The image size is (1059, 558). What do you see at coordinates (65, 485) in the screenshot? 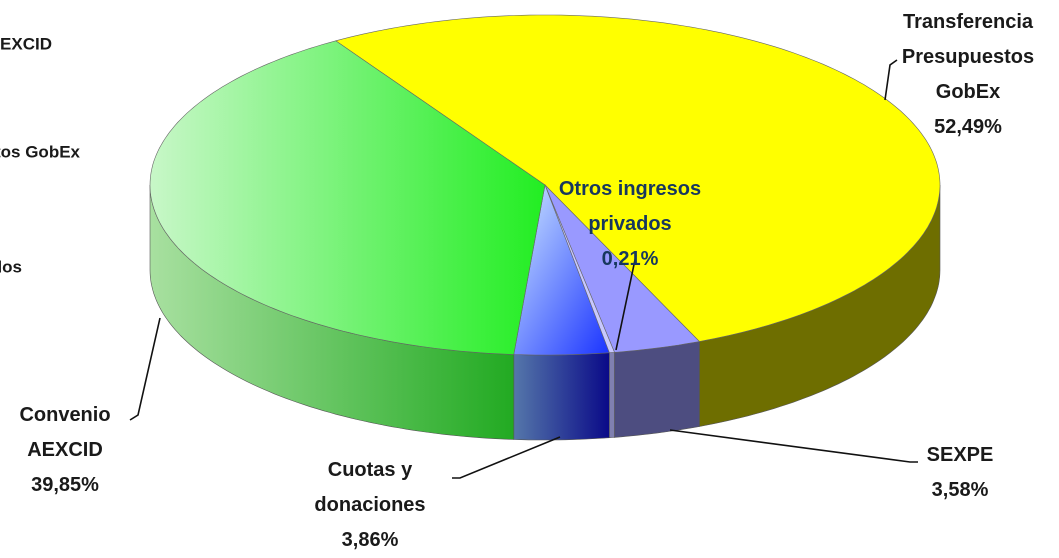
I see `label-value: 39,85%` at bounding box center [65, 485].